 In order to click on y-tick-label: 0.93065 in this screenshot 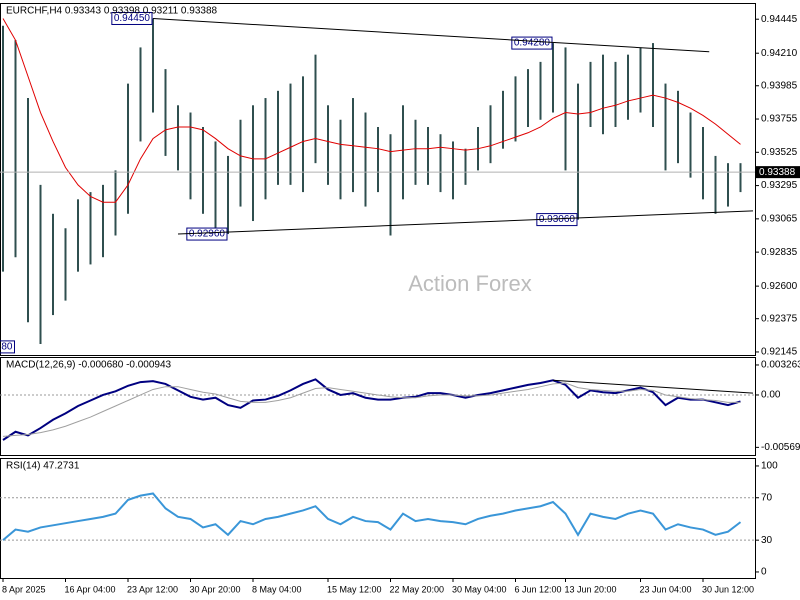, I will do `click(779, 218)`.